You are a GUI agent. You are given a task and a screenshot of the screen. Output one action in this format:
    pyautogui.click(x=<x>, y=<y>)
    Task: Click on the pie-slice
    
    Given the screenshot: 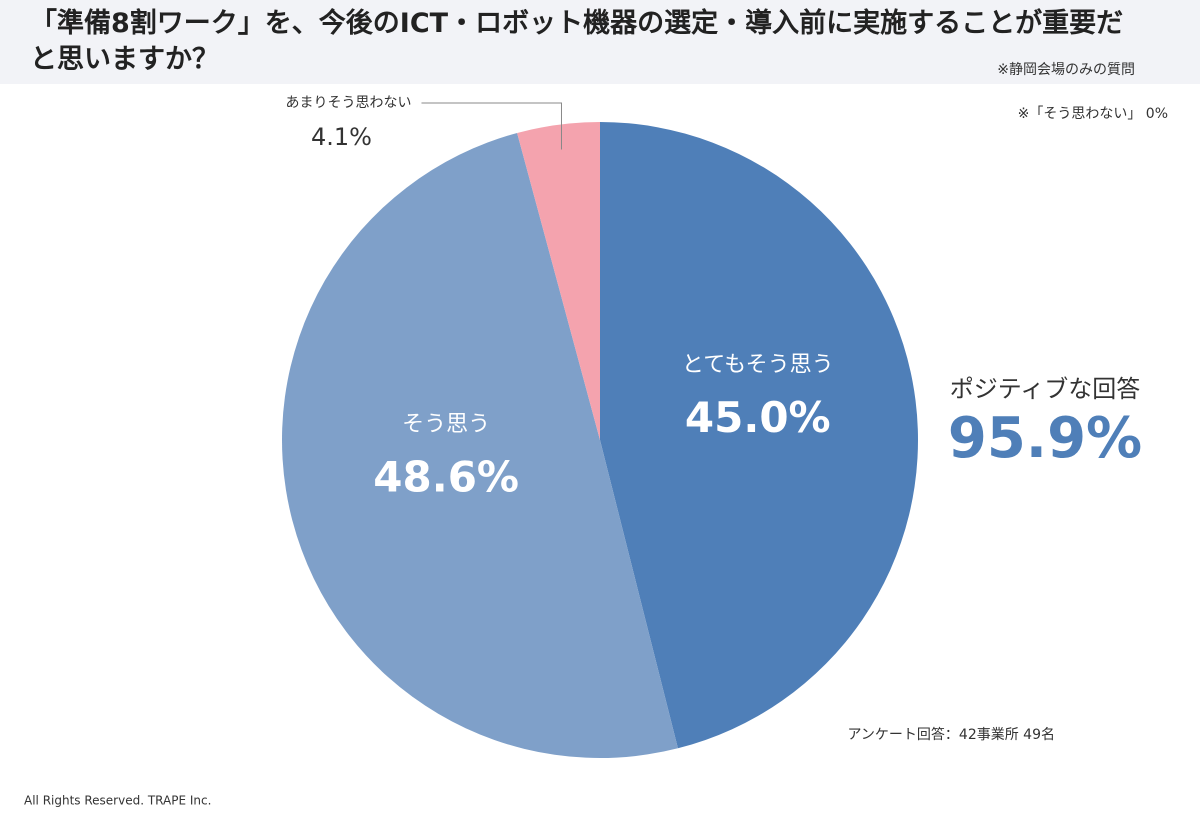 What is the action you would take?
    pyautogui.click(x=558, y=281)
    